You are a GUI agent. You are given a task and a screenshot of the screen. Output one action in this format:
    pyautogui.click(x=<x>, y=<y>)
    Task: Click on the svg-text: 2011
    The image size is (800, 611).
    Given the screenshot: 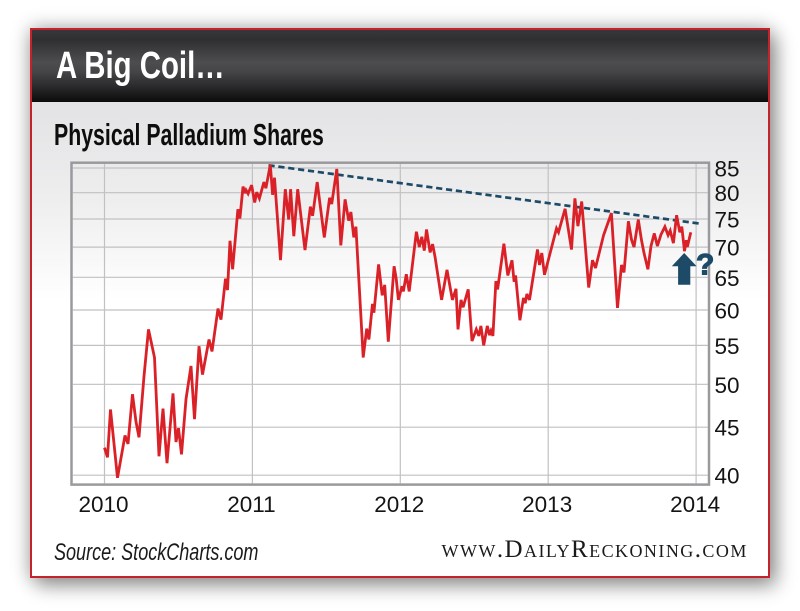 What is the action you would take?
    pyautogui.click(x=251, y=504)
    